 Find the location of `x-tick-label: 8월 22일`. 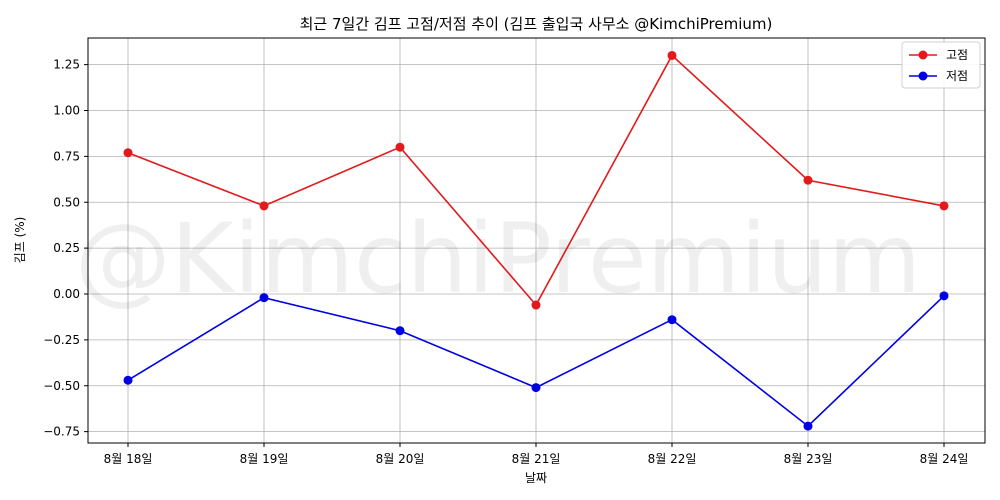

x-tick-label: 8월 22일 is located at coordinates (672, 459).